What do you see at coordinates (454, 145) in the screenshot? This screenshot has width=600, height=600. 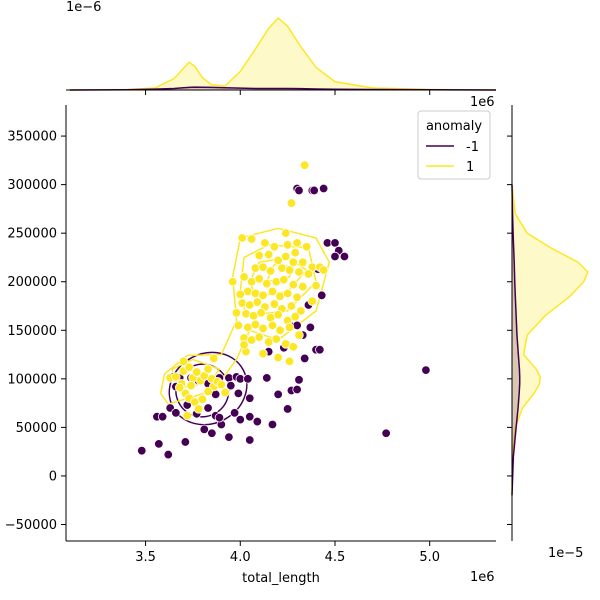 I see `legend-box` at bounding box center [454, 145].